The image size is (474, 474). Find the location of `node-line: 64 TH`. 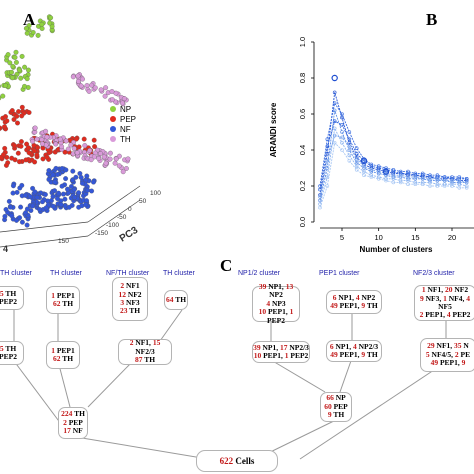

node-line: 64 TH is located at coordinates (176, 299).